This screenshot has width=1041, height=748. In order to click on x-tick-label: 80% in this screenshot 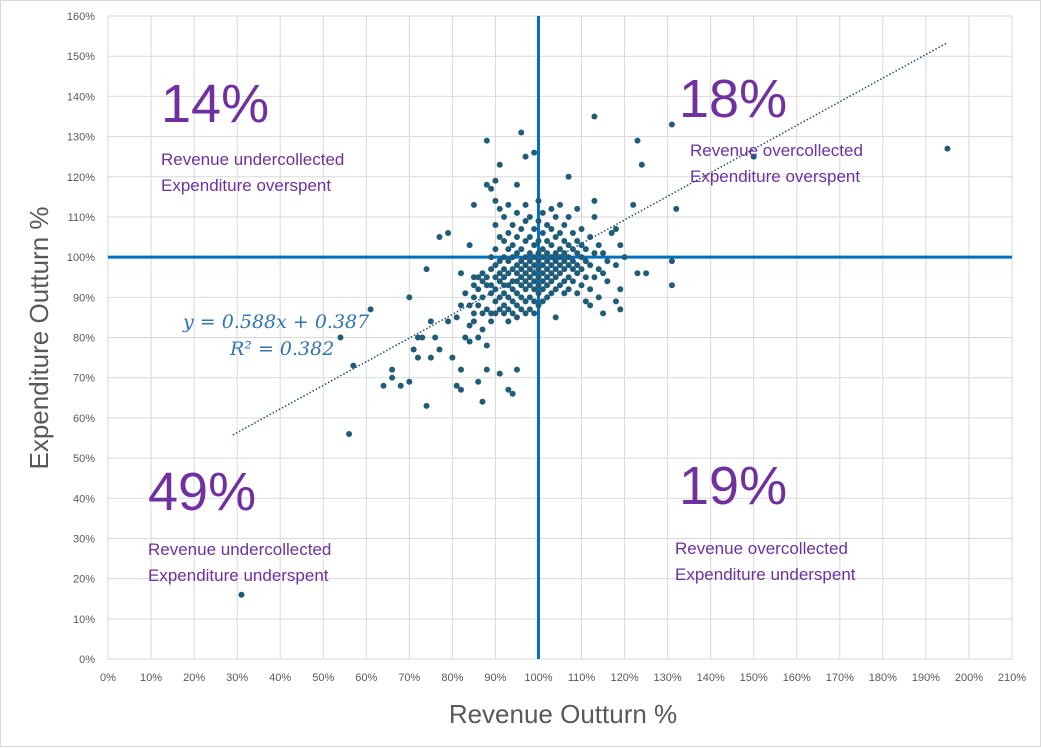, I will do `click(452, 678)`.